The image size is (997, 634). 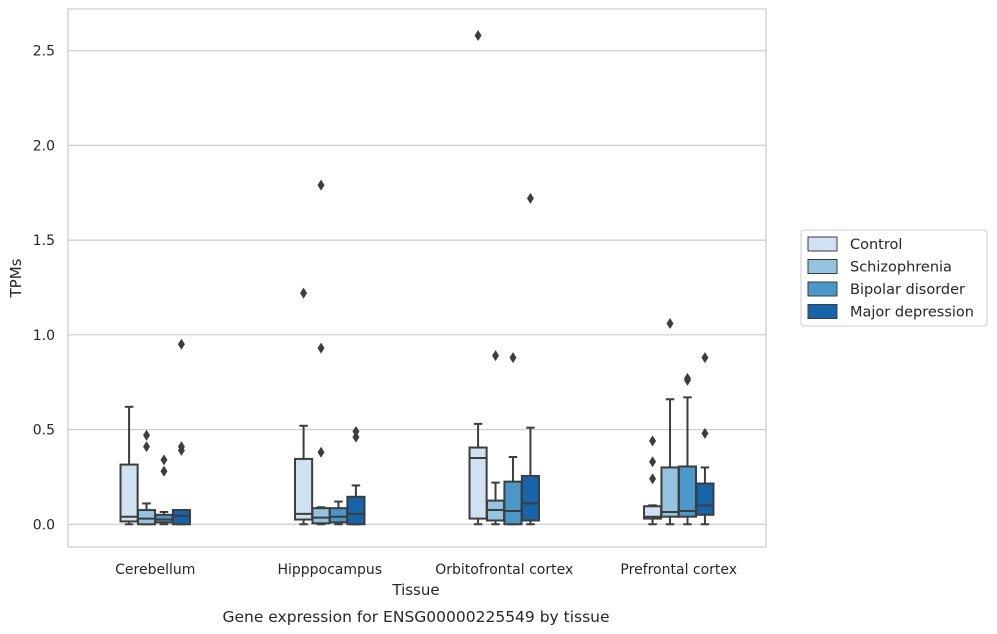 What do you see at coordinates (44, 146) in the screenshot?
I see `y-tick-label: 2.0` at bounding box center [44, 146].